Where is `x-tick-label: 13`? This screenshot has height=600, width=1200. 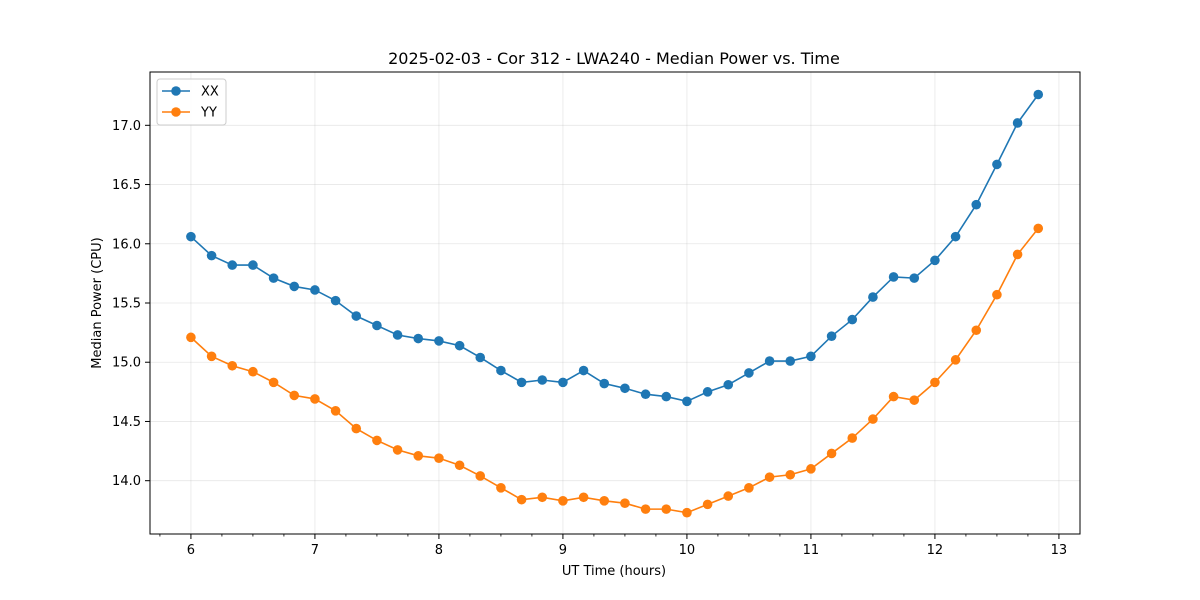 x-tick-label: 13 is located at coordinates (1059, 550).